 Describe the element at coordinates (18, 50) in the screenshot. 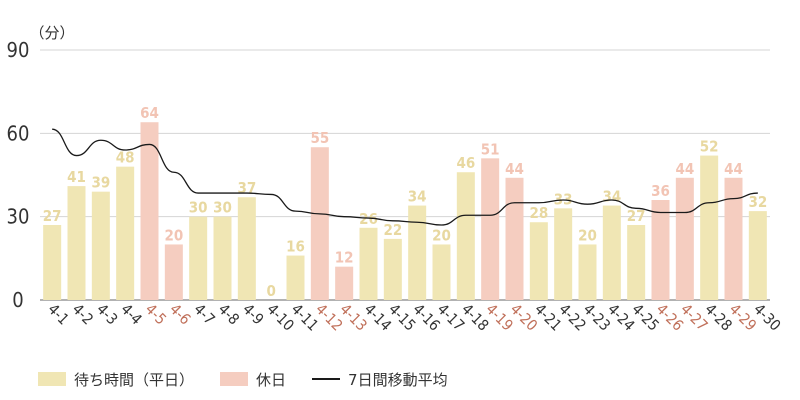

I see `y-tick-label: 90` at that location.